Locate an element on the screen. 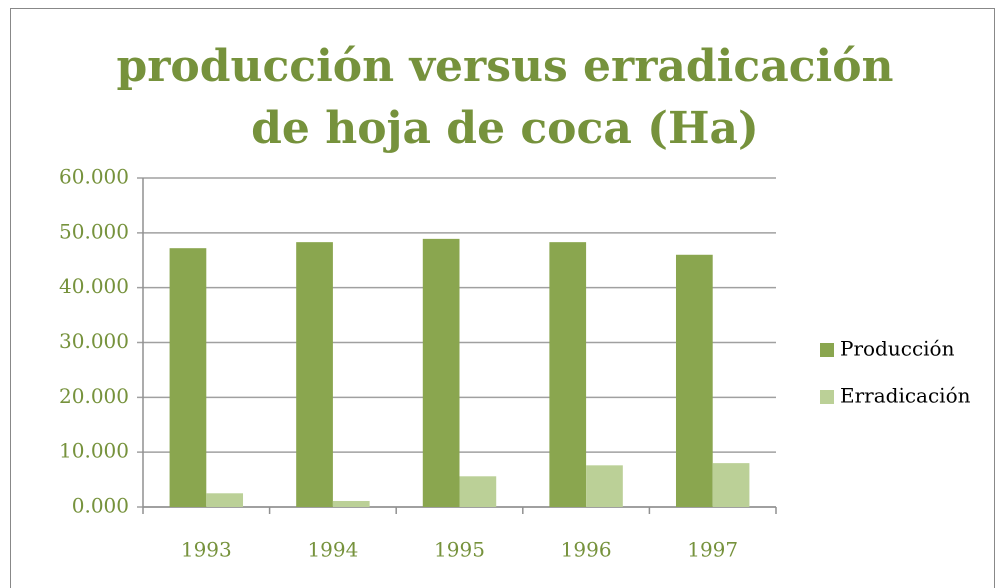 The height and width of the screenshot is (588, 1002). x-tick-label: 1996 is located at coordinates (586, 550).